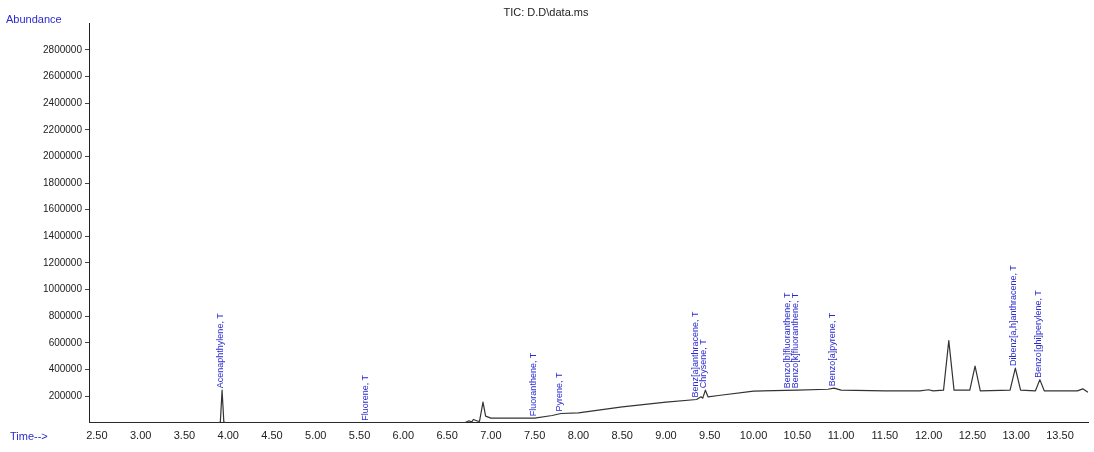  What do you see at coordinates (753, 435) in the screenshot?
I see `x-tick-label: 10.00` at bounding box center [753, 435].